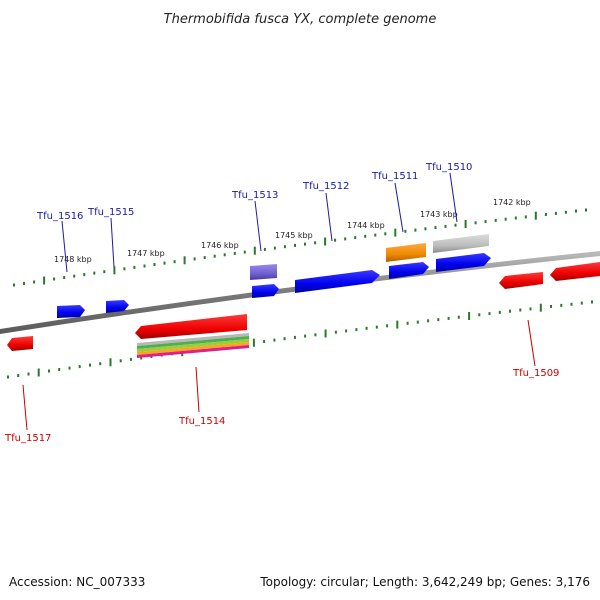  I want to click on ruler-label-1743: 1743 kbp, so click(439, 214).